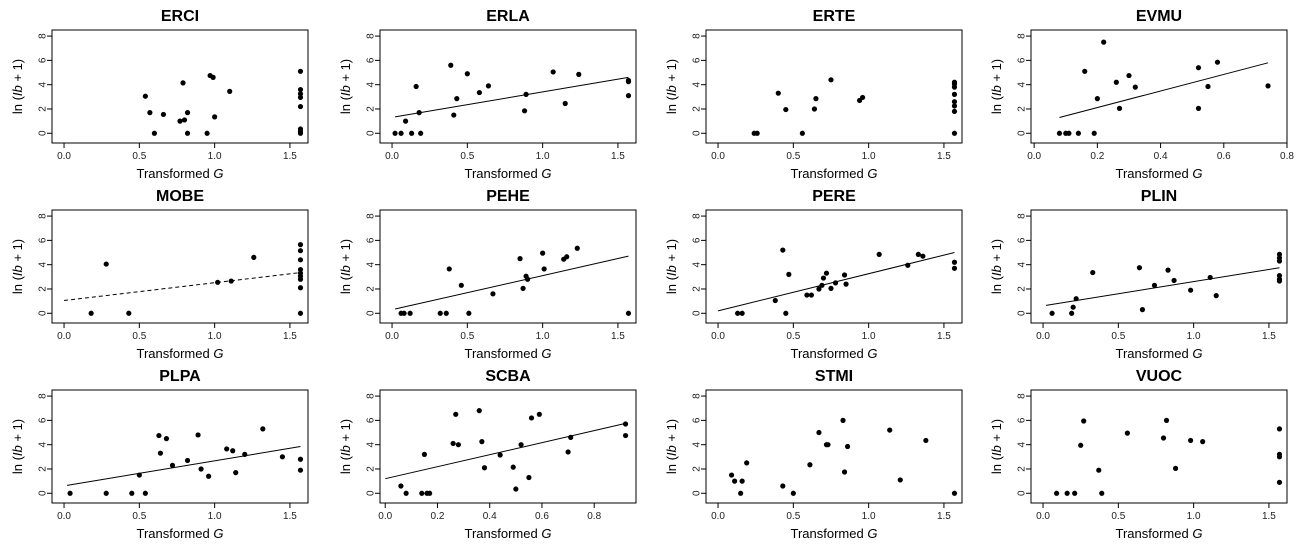 This screenshot has height=548, width=1313. Describe the element at coordinates (215, 156) in the screenshot. I see `x-tick-label: 1.0` at that location.